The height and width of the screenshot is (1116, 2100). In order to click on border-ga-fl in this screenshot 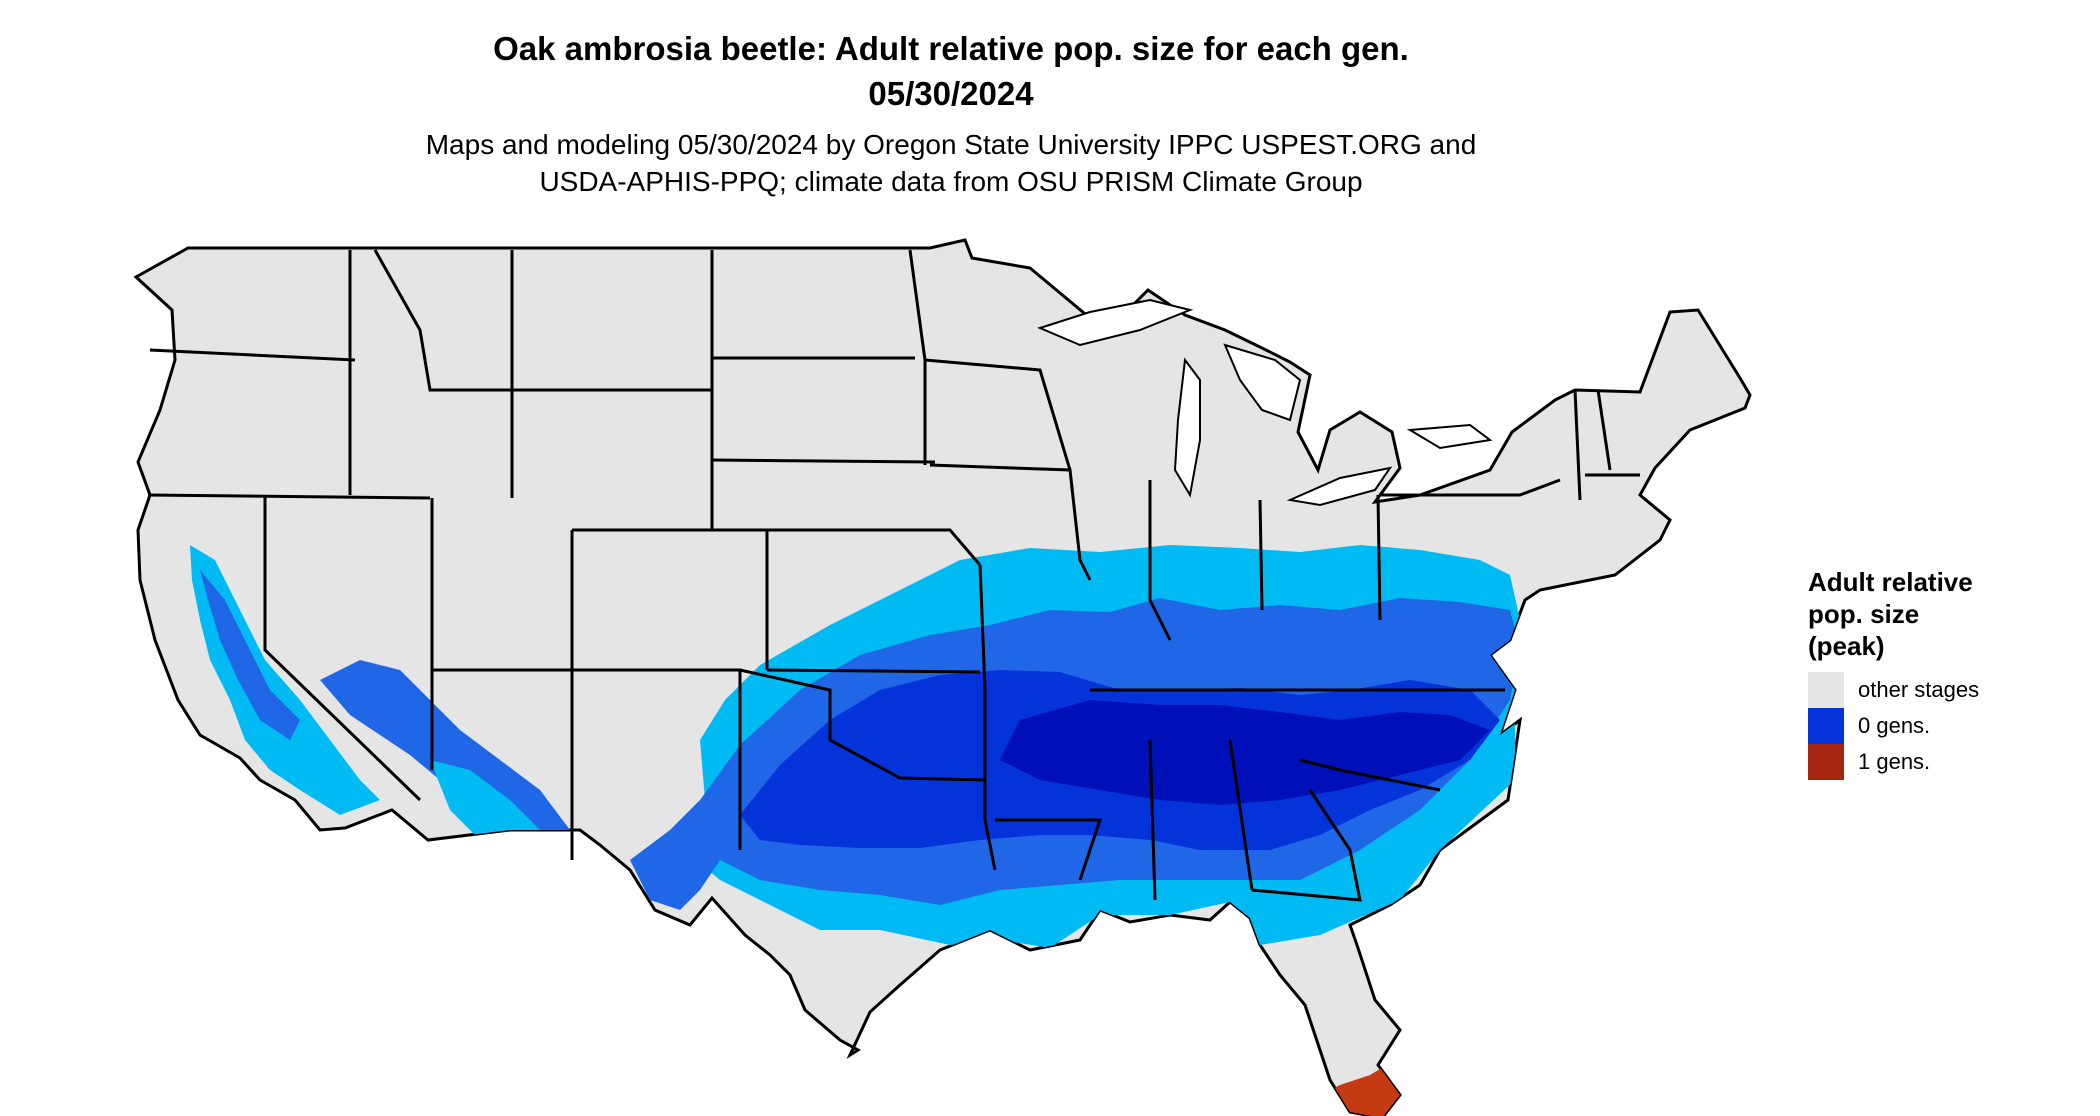, I will do `click(1306, 845)`.